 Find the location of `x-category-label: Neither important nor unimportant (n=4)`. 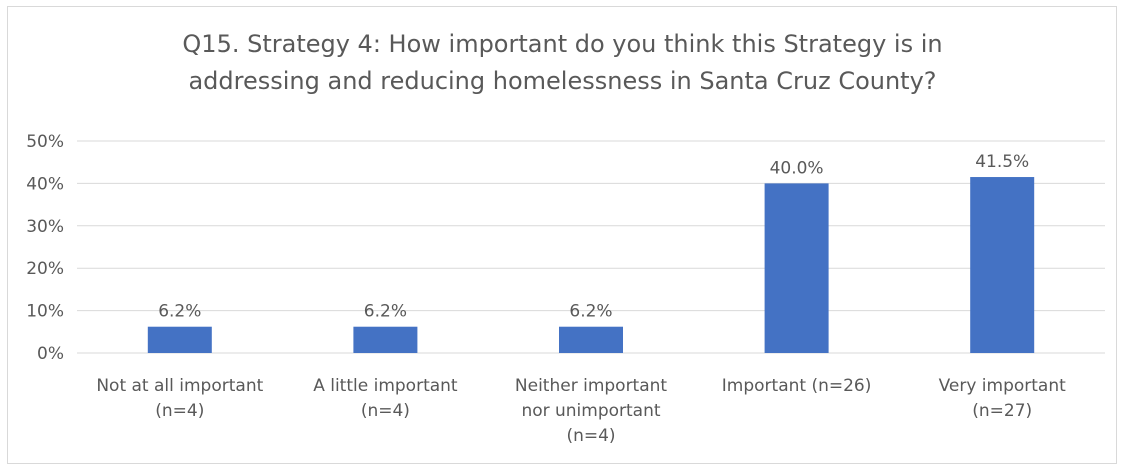

x-category-label: Neither important nor unimportant (n=4) is located at coordinates (591, 411).